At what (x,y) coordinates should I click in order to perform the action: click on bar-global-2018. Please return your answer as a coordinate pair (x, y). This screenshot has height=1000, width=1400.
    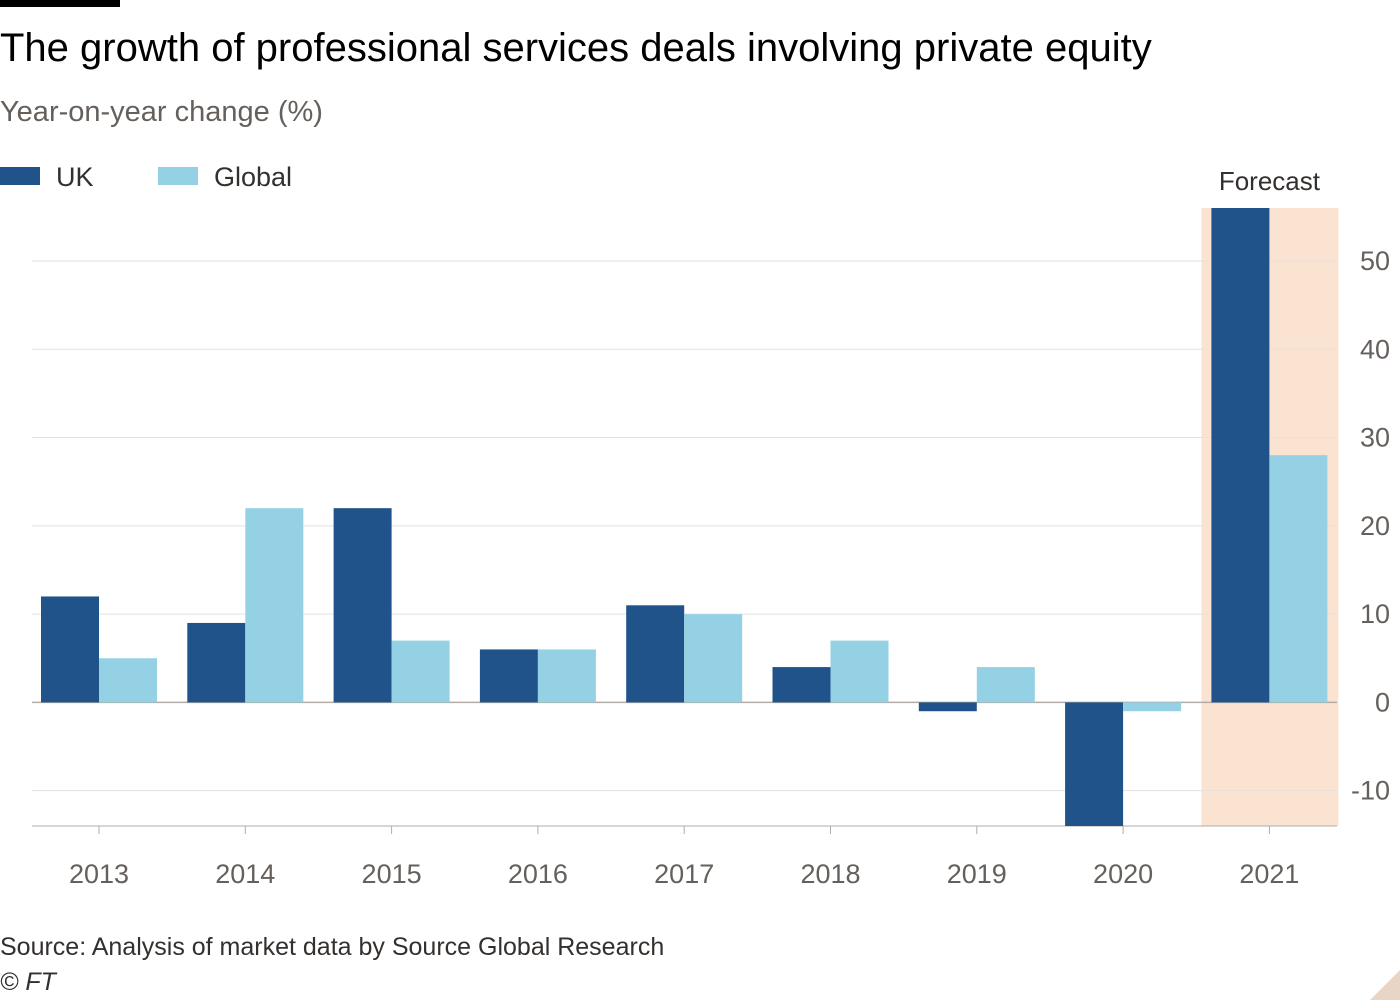
    Looking at the image, I should click on (859, 671).